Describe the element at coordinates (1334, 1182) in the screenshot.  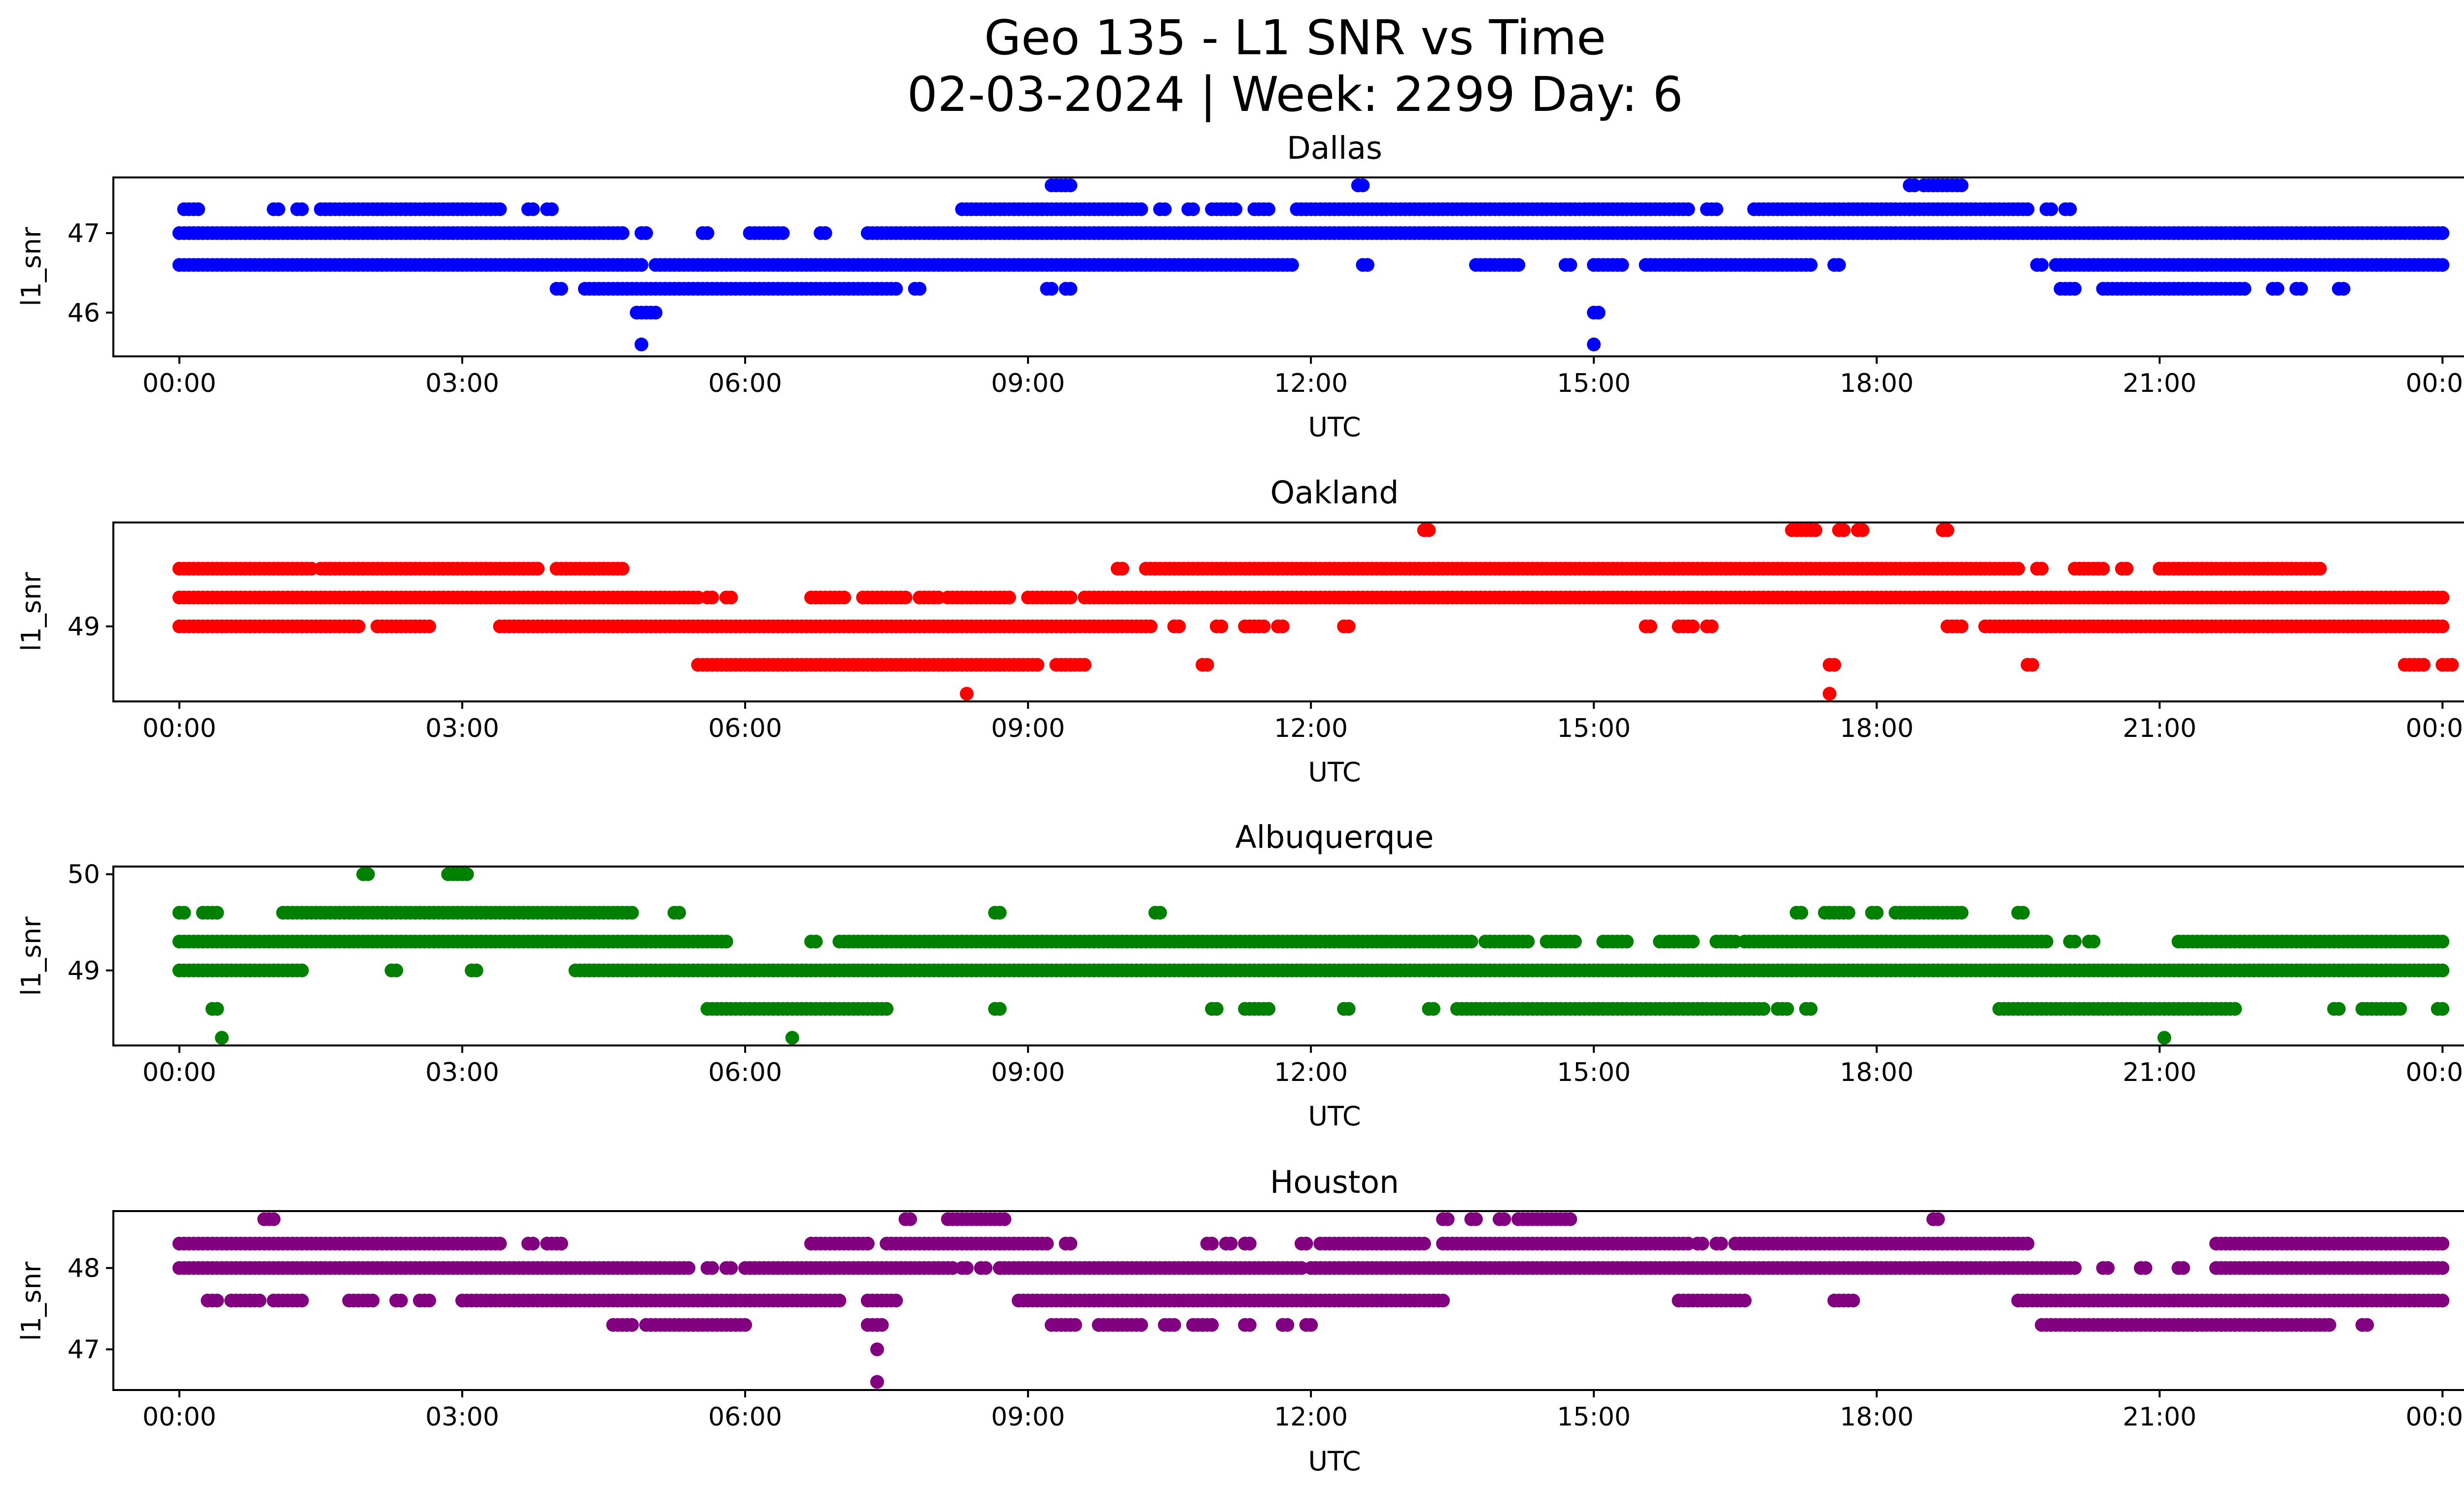
I see `houston-title: Houston` at that location.